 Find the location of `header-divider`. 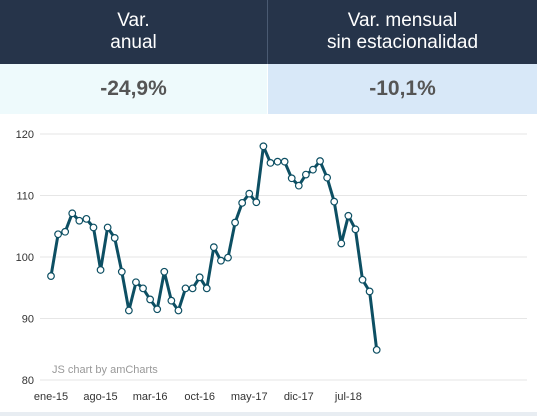

header-divider is located at coordinates (267, 32).